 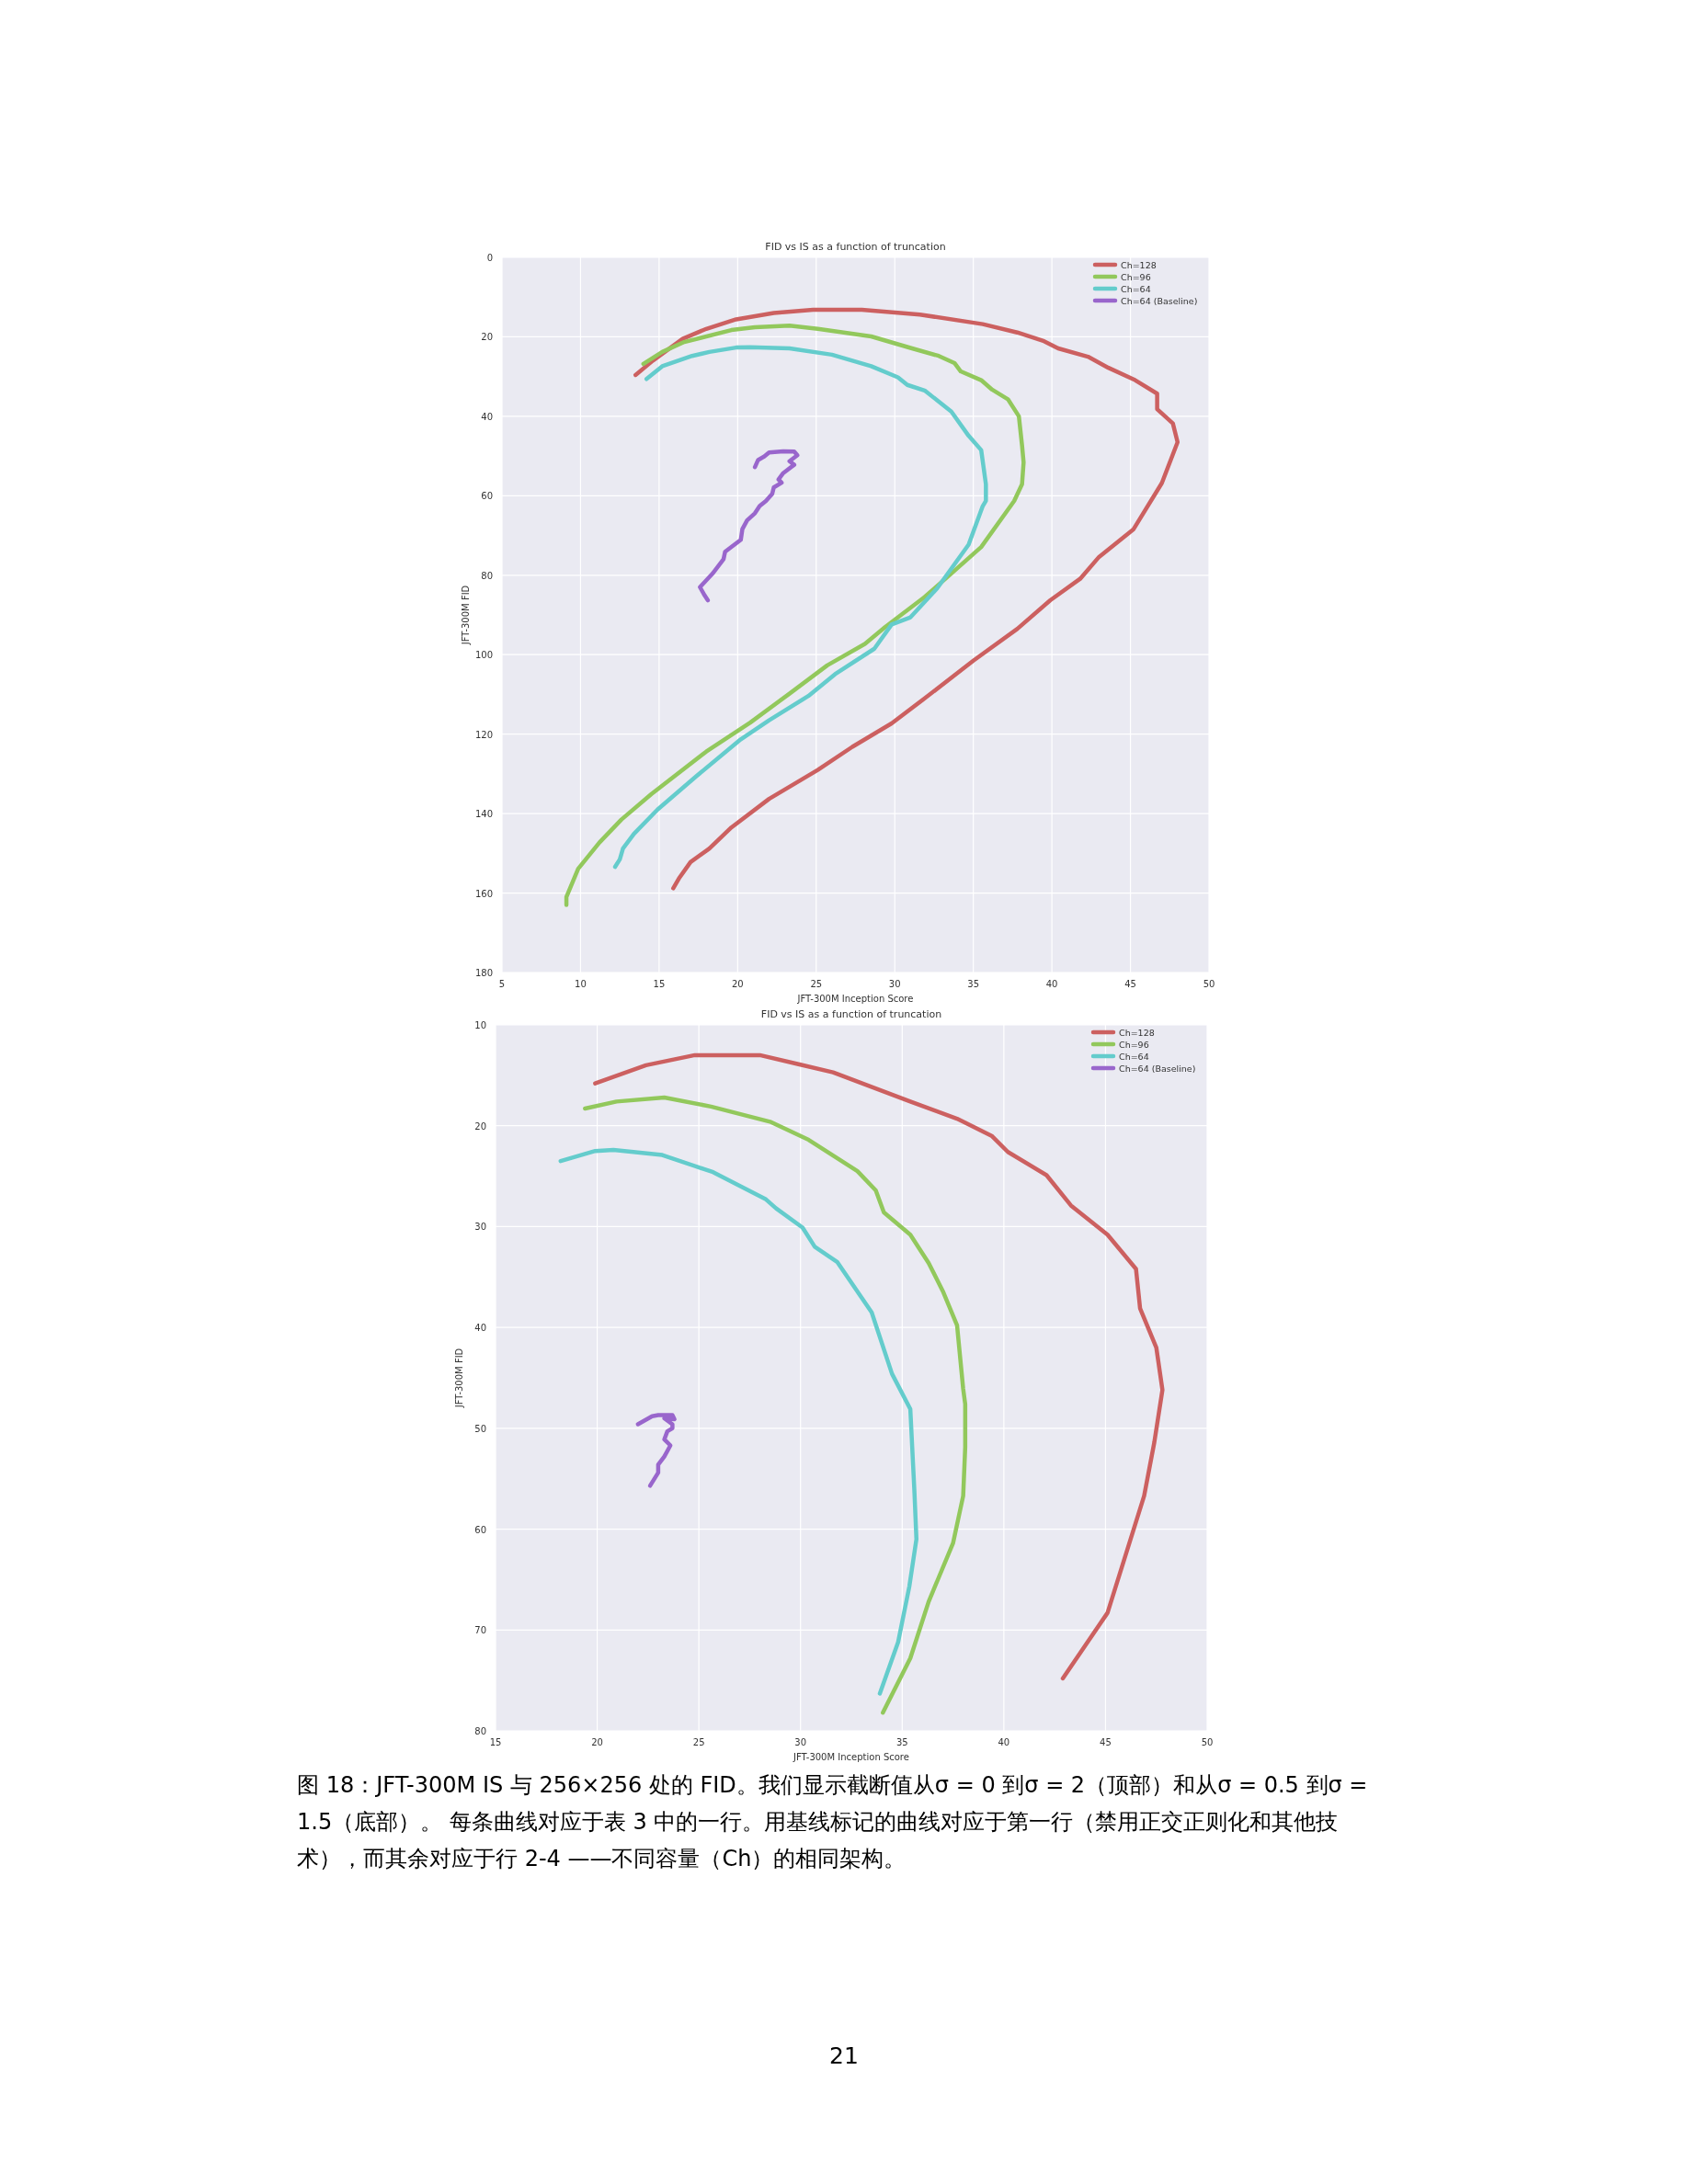 I want to click on y-tick-label: 0, so click(x=489, y=258).